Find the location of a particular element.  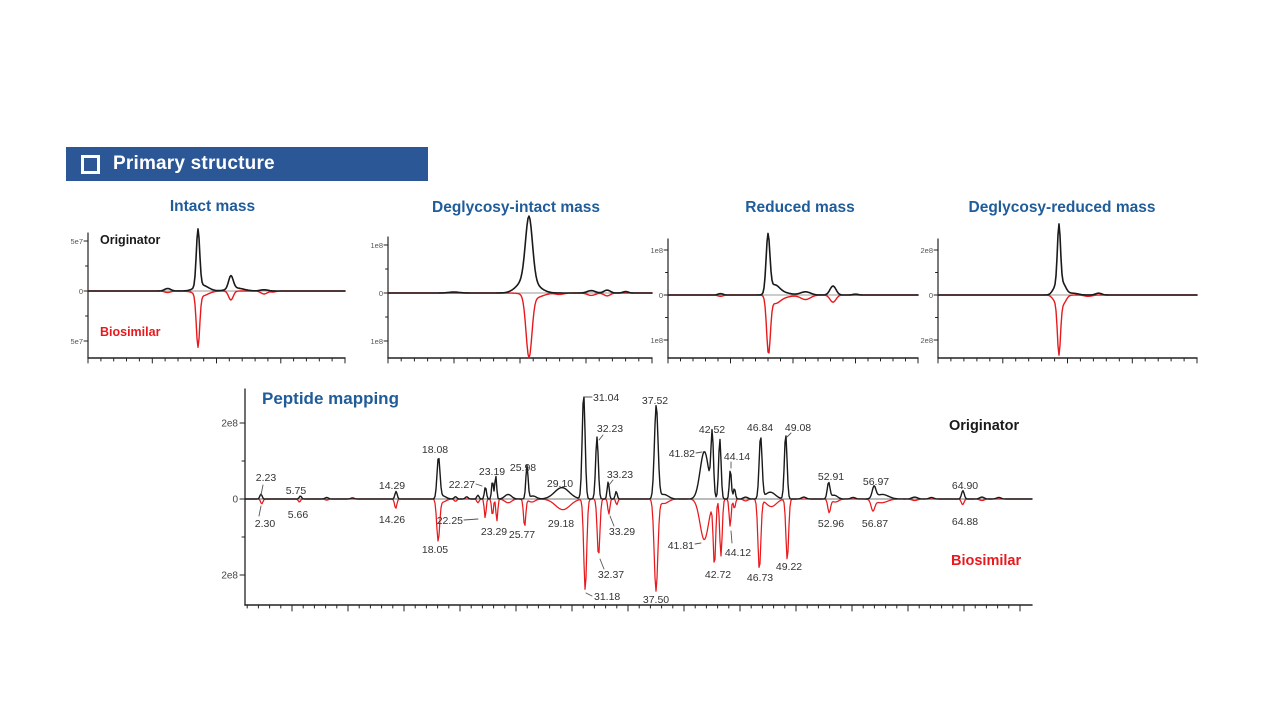

svg-text: 14.29 is located at coordinates (392, 486).